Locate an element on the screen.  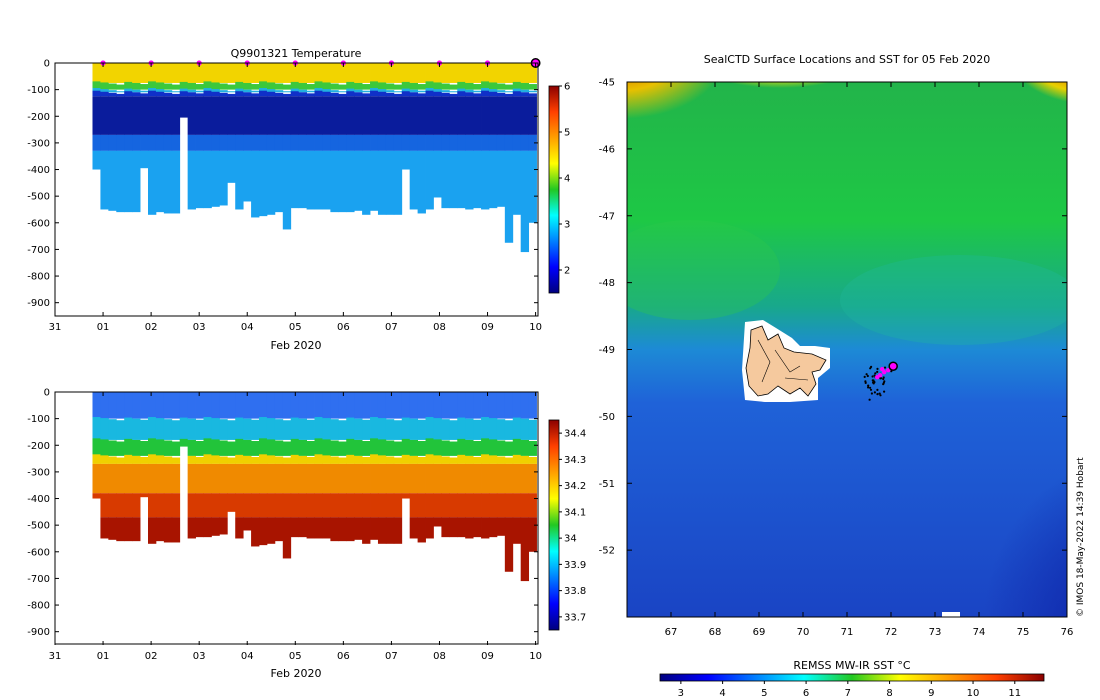
y-tick-label: -300 is located at coordinates (38, 472).